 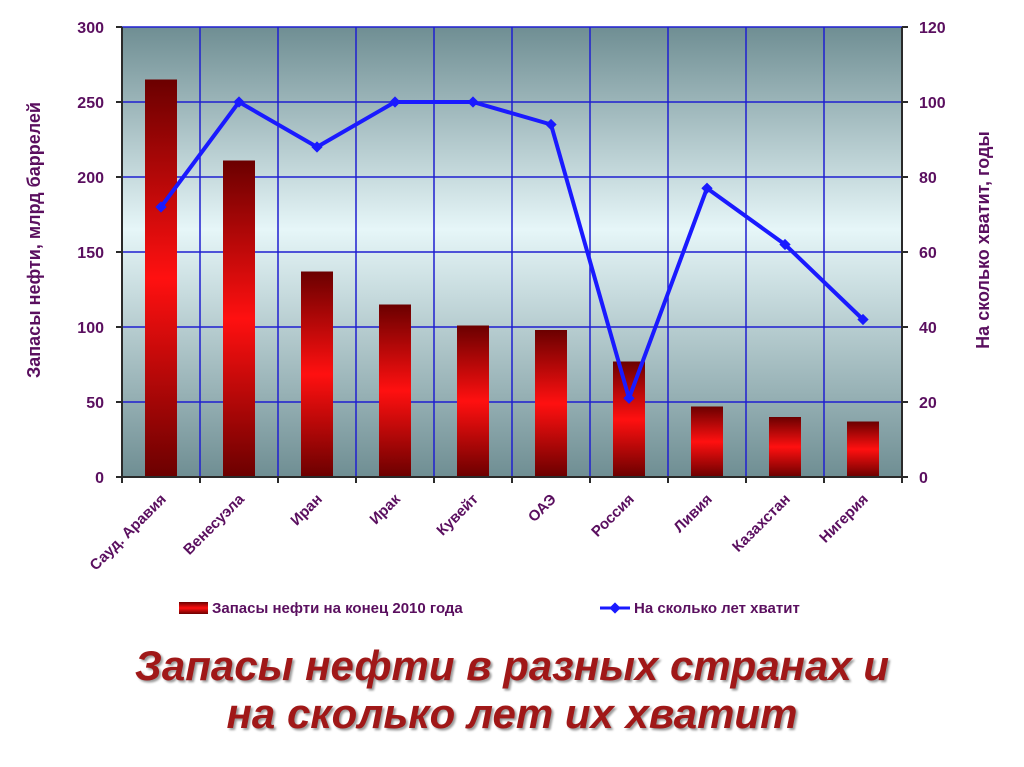 I want to click on y2-tick-label: 80, so click(x=928, y=178).